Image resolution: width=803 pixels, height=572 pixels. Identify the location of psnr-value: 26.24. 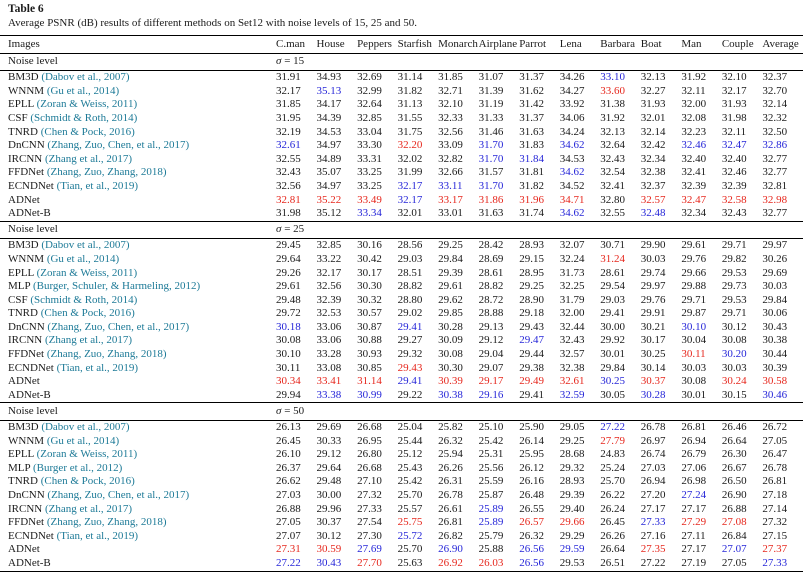
(612, 508).